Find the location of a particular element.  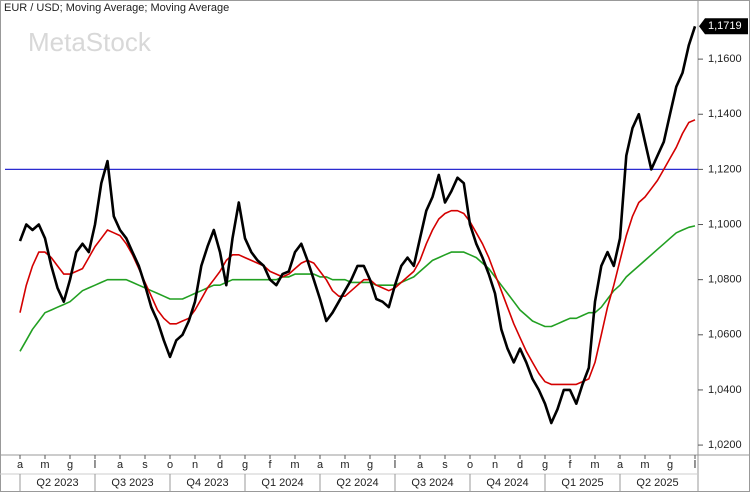

last-value-label: 1,1719 is located at coordinates (725, 26).